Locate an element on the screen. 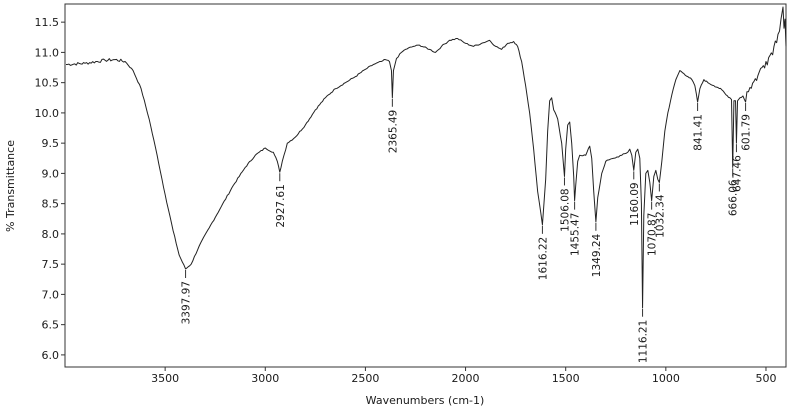 This screenshot has height=408, width=787. x-tick-label: 3000 is located at coordinates (265, 378).